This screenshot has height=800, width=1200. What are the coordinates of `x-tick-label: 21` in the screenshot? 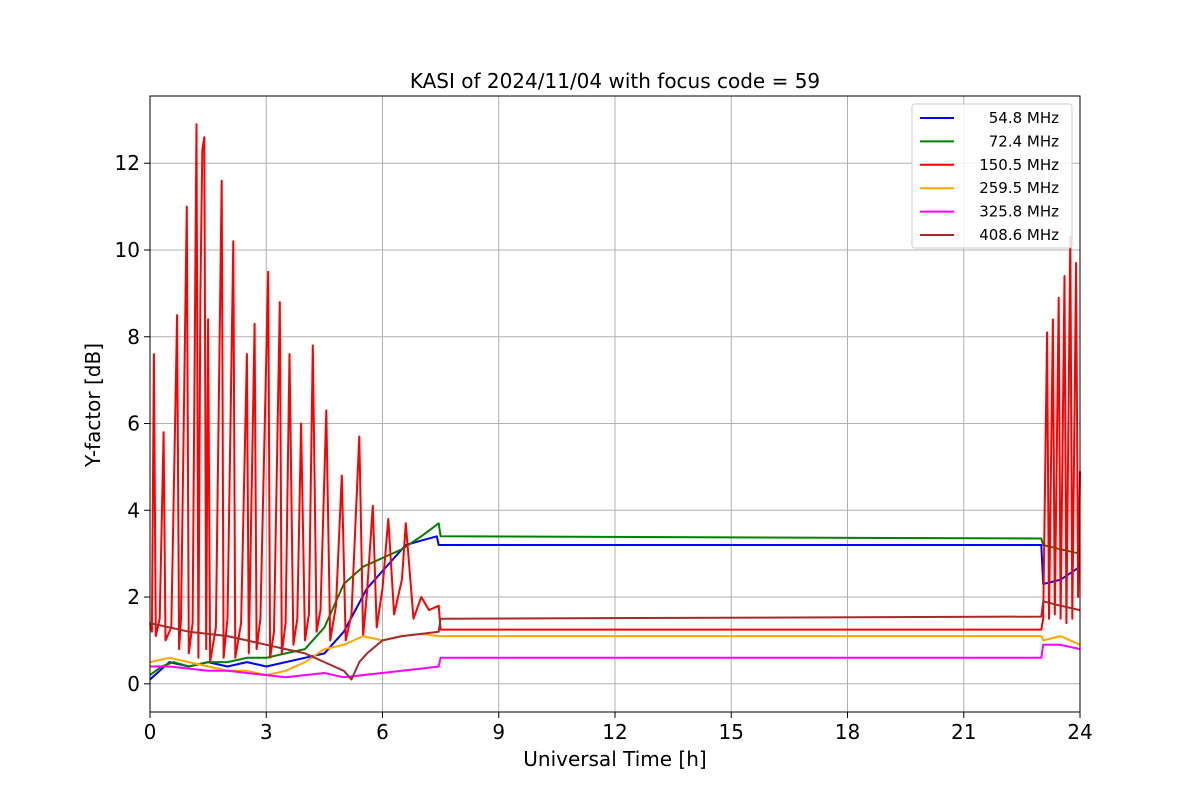 It's located at (963, 732).